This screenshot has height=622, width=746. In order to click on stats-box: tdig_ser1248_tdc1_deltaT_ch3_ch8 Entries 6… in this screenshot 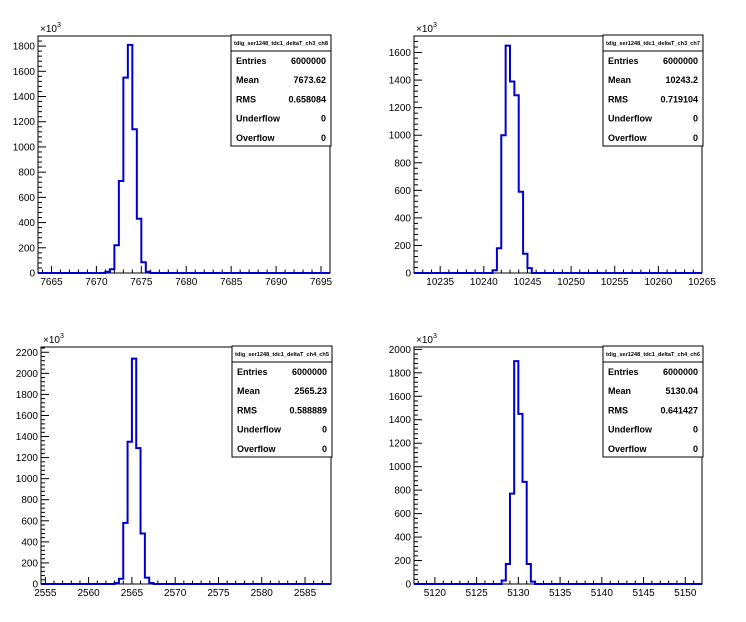, I will do `click(281, 90)`.